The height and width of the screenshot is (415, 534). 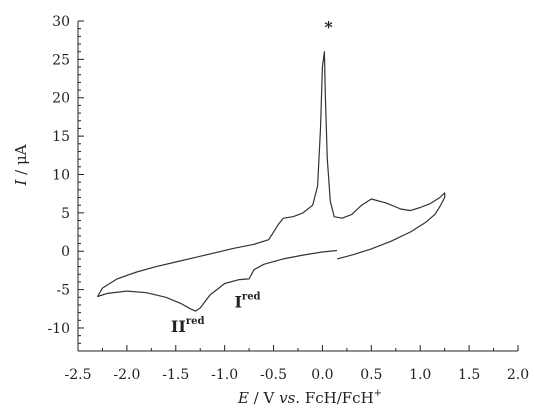 I want to click on x-tick-label: -2.5, so click(x=78, y=375).